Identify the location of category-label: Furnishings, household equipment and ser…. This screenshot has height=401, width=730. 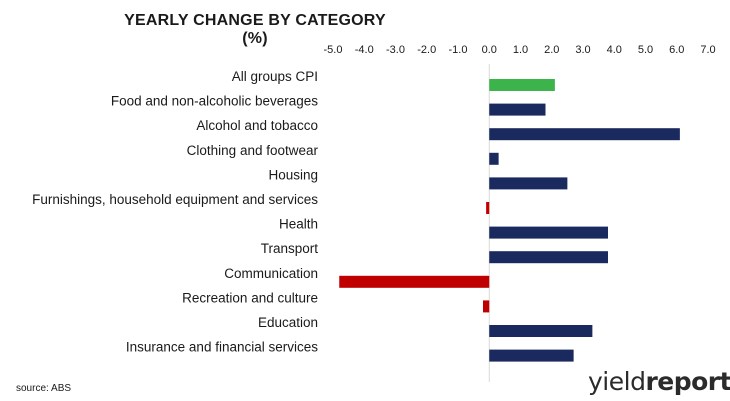
(175, 199).